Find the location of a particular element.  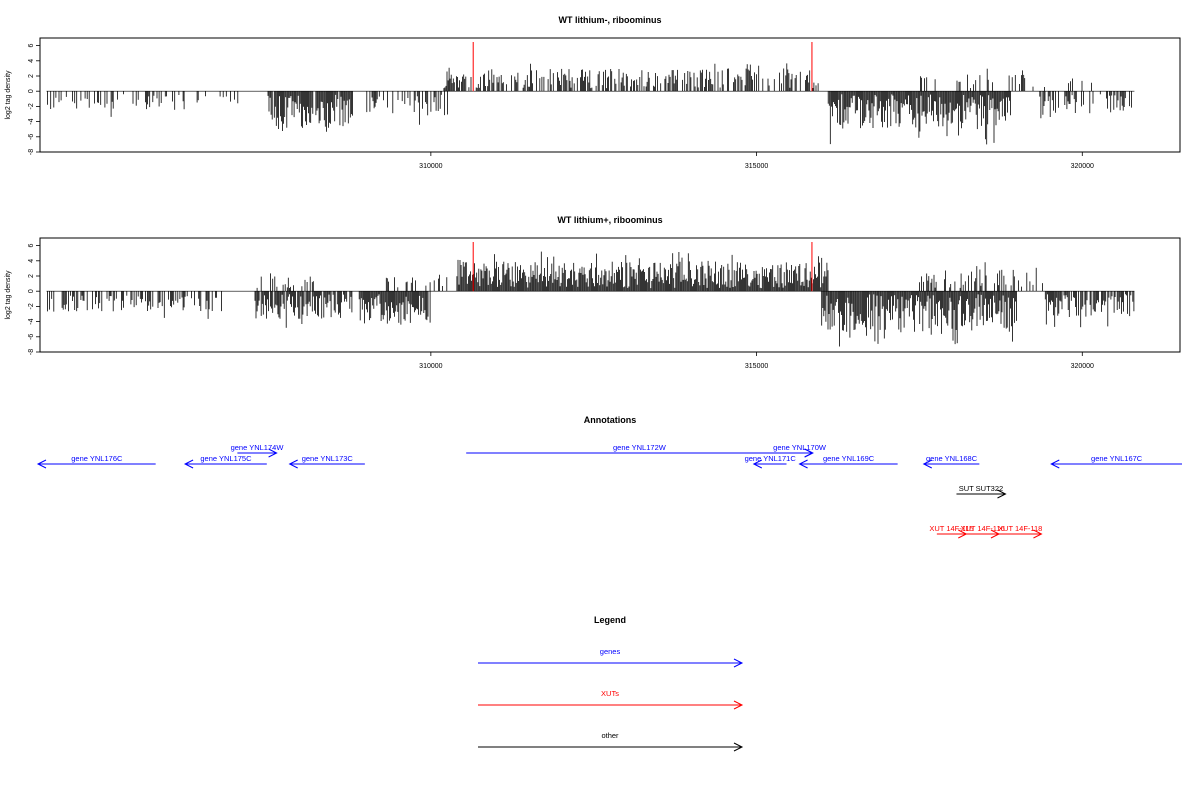

annotations-title: Annotations is located at coordinates (610, 420).